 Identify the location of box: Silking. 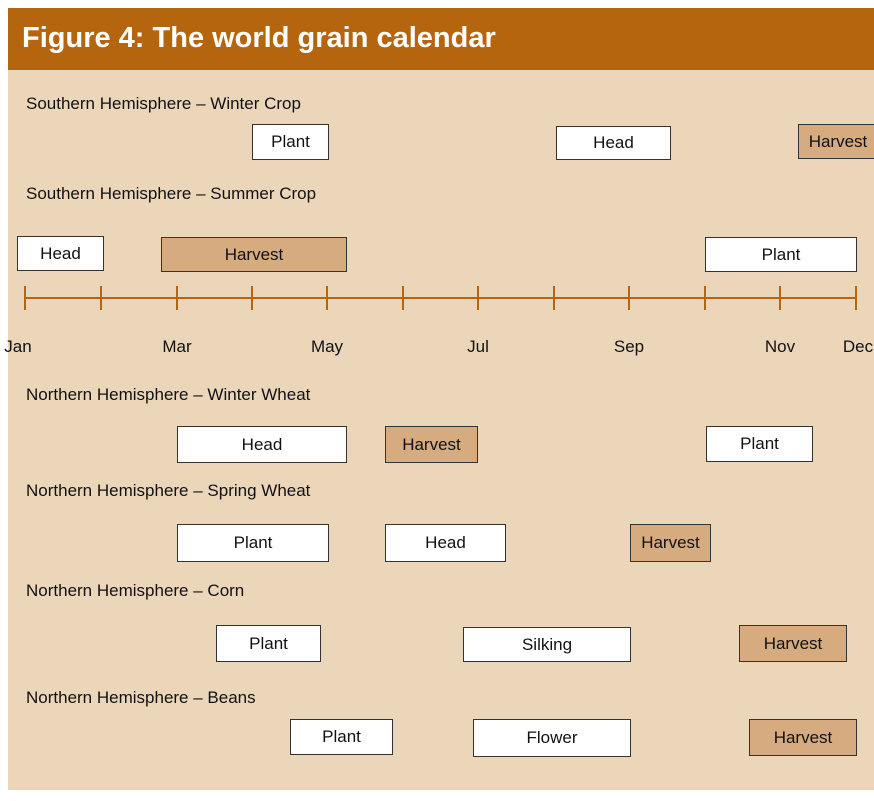
(547, 644).